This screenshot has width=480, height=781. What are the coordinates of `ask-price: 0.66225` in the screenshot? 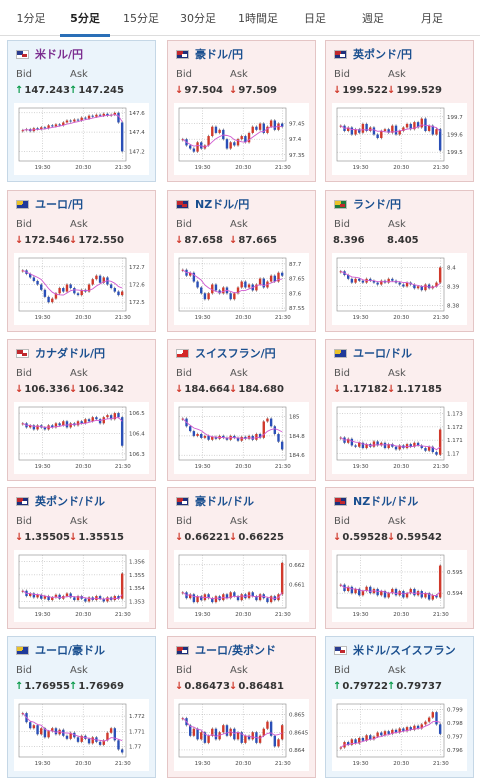 It's located at (261, 537).